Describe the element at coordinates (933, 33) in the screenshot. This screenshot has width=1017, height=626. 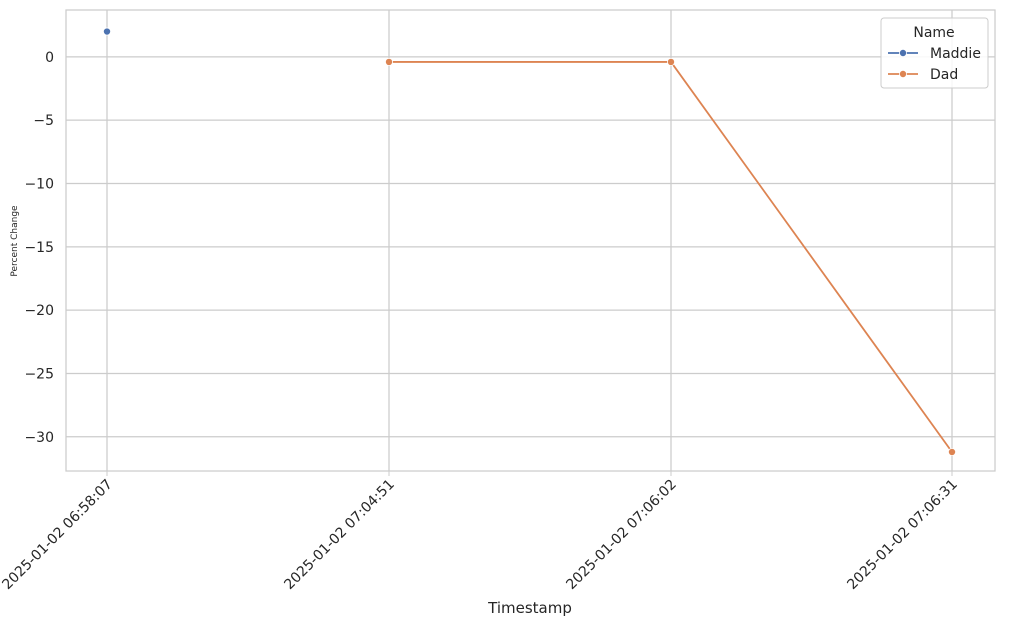
I see `legend-title: Name` at that location.